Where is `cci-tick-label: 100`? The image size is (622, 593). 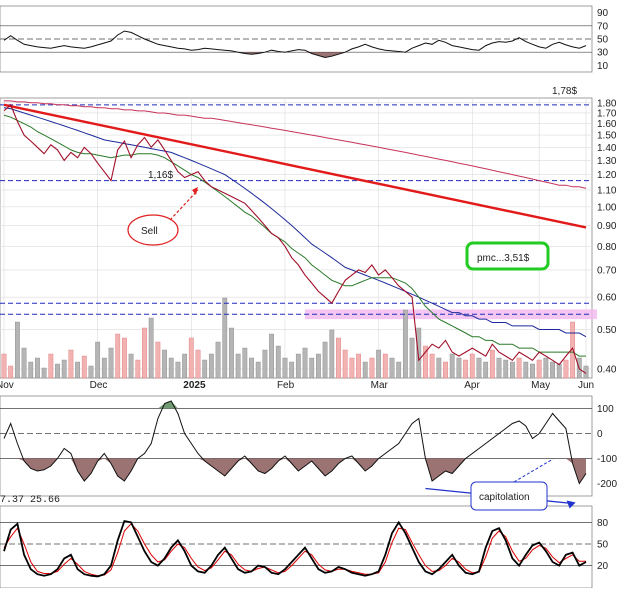 cci-tick-label: 100 is located at coordinates (605, 409).